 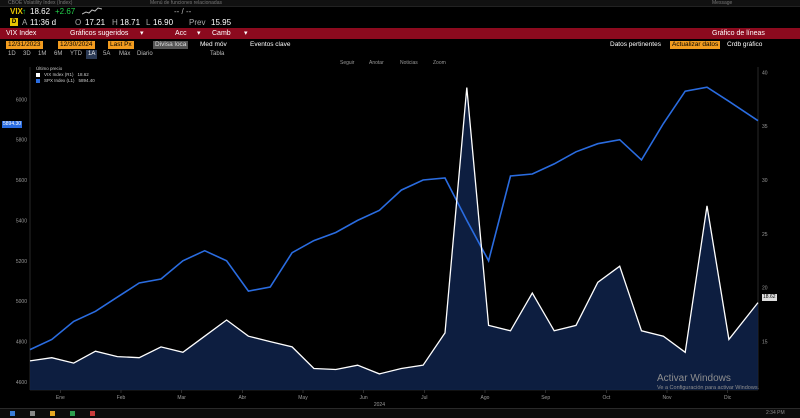 What do you see at coordinates (42, 54) in the screenshot?
I see `range-1m: 1M` at bounding box center [42, 54].